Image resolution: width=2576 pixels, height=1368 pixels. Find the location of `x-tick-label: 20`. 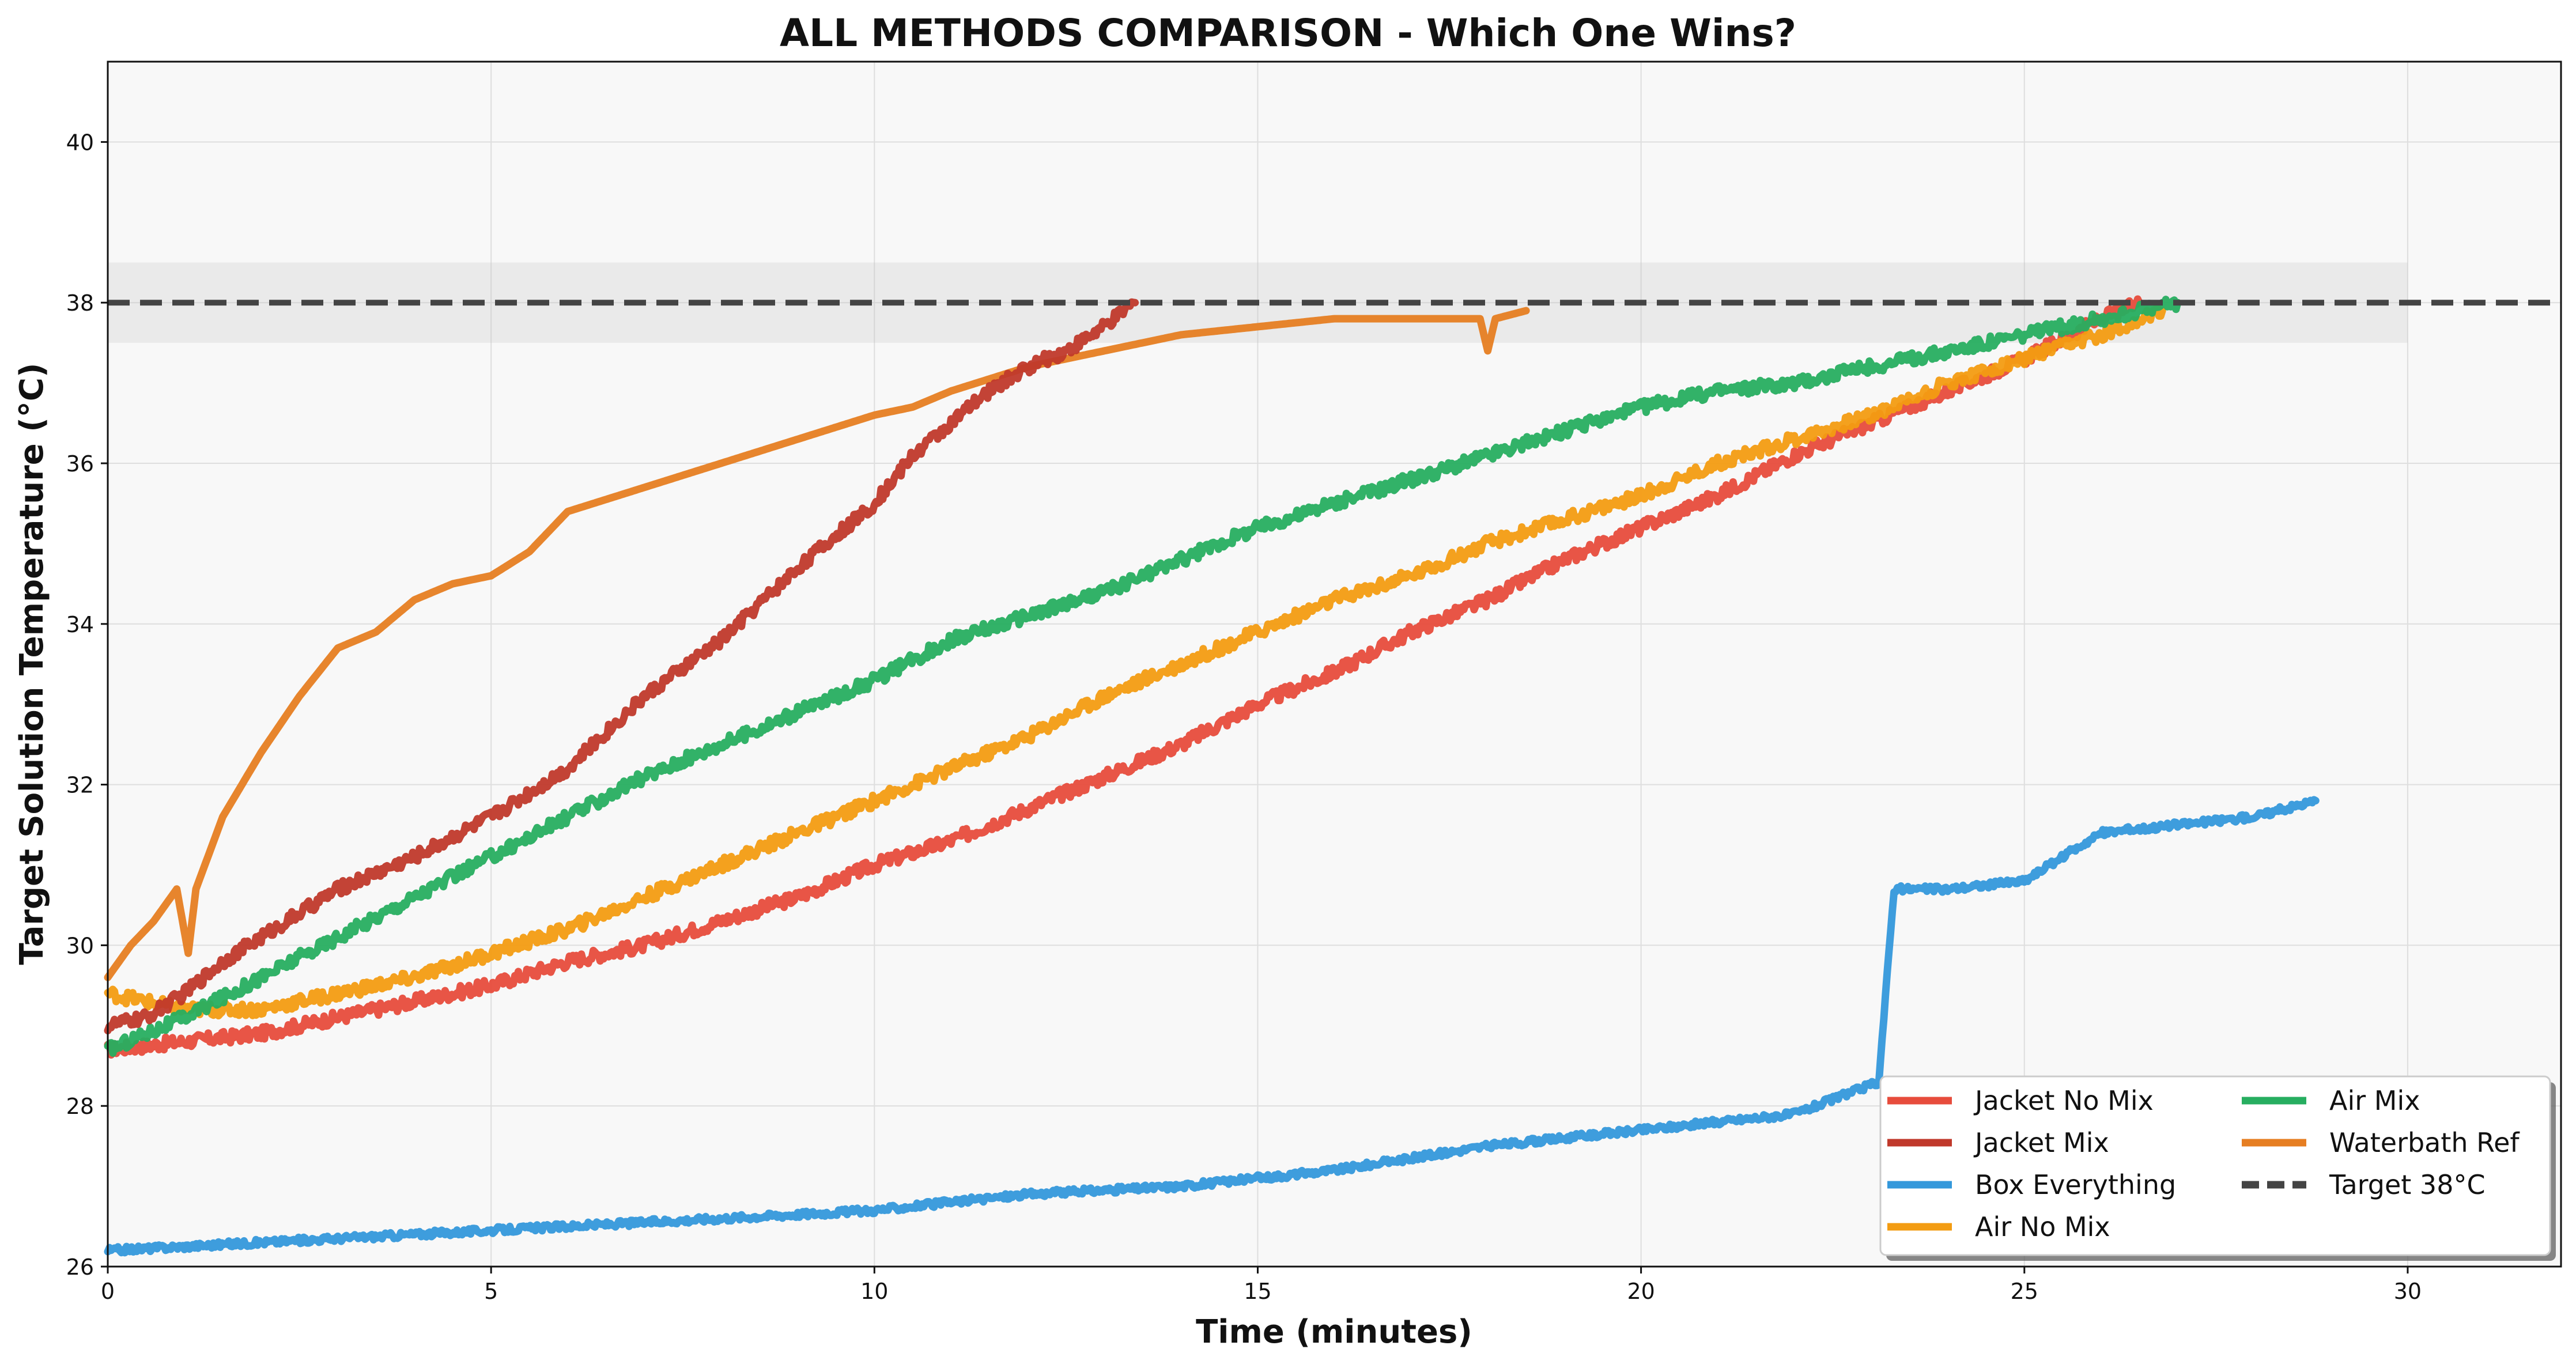

x-tick-label: 20 is located at coordinates (1641, 1291).